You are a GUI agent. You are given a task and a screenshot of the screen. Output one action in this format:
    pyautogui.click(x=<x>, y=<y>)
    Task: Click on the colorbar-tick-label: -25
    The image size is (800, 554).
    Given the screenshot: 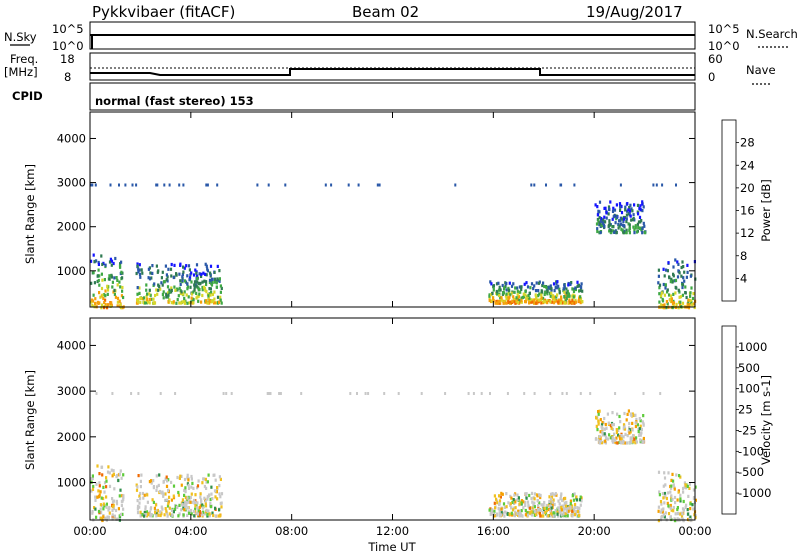 What is the action you would take?
    pyautogui.click(x=747, y=430)
    